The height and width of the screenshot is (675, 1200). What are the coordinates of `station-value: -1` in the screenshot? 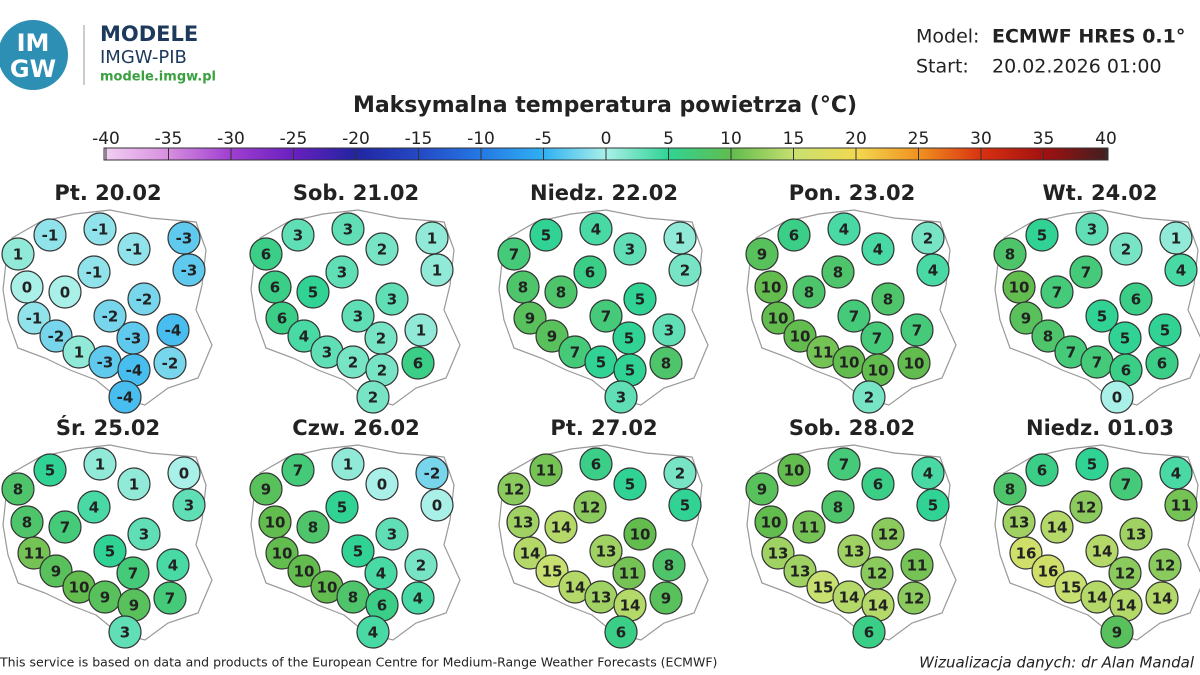 It's located at (34, 319).